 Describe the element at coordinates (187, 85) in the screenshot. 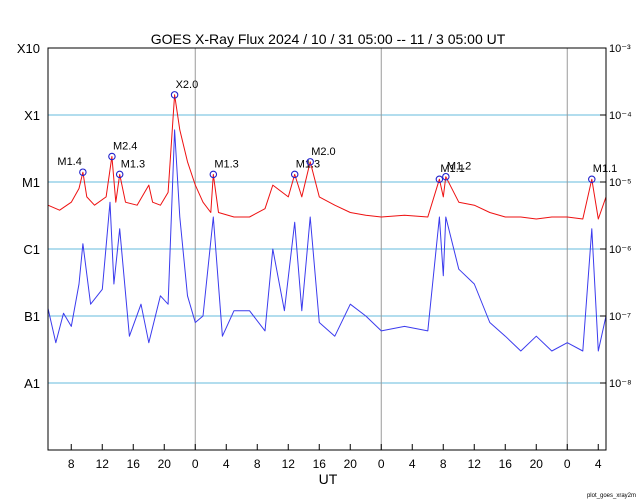

I see `flare-label: X2.0` at that location.